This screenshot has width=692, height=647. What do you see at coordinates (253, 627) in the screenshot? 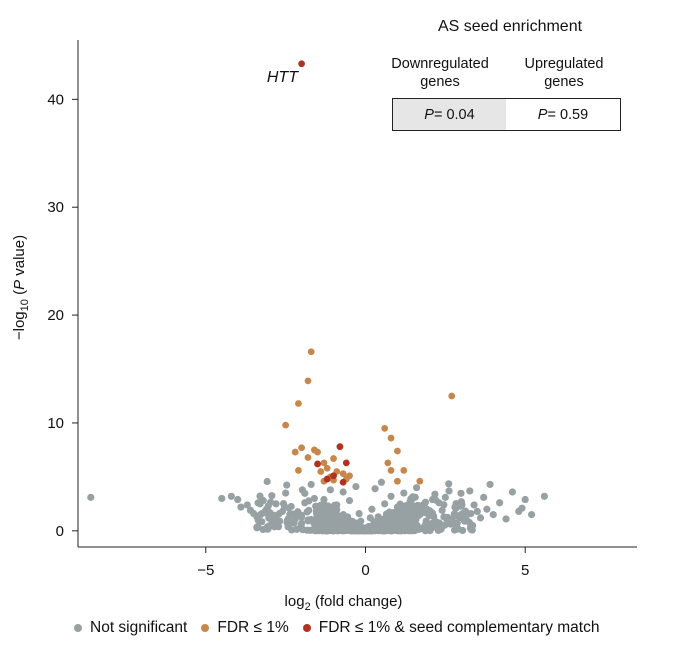
I see `legend-label: FDR ≤ 1%` at bounding box center [253, 627].